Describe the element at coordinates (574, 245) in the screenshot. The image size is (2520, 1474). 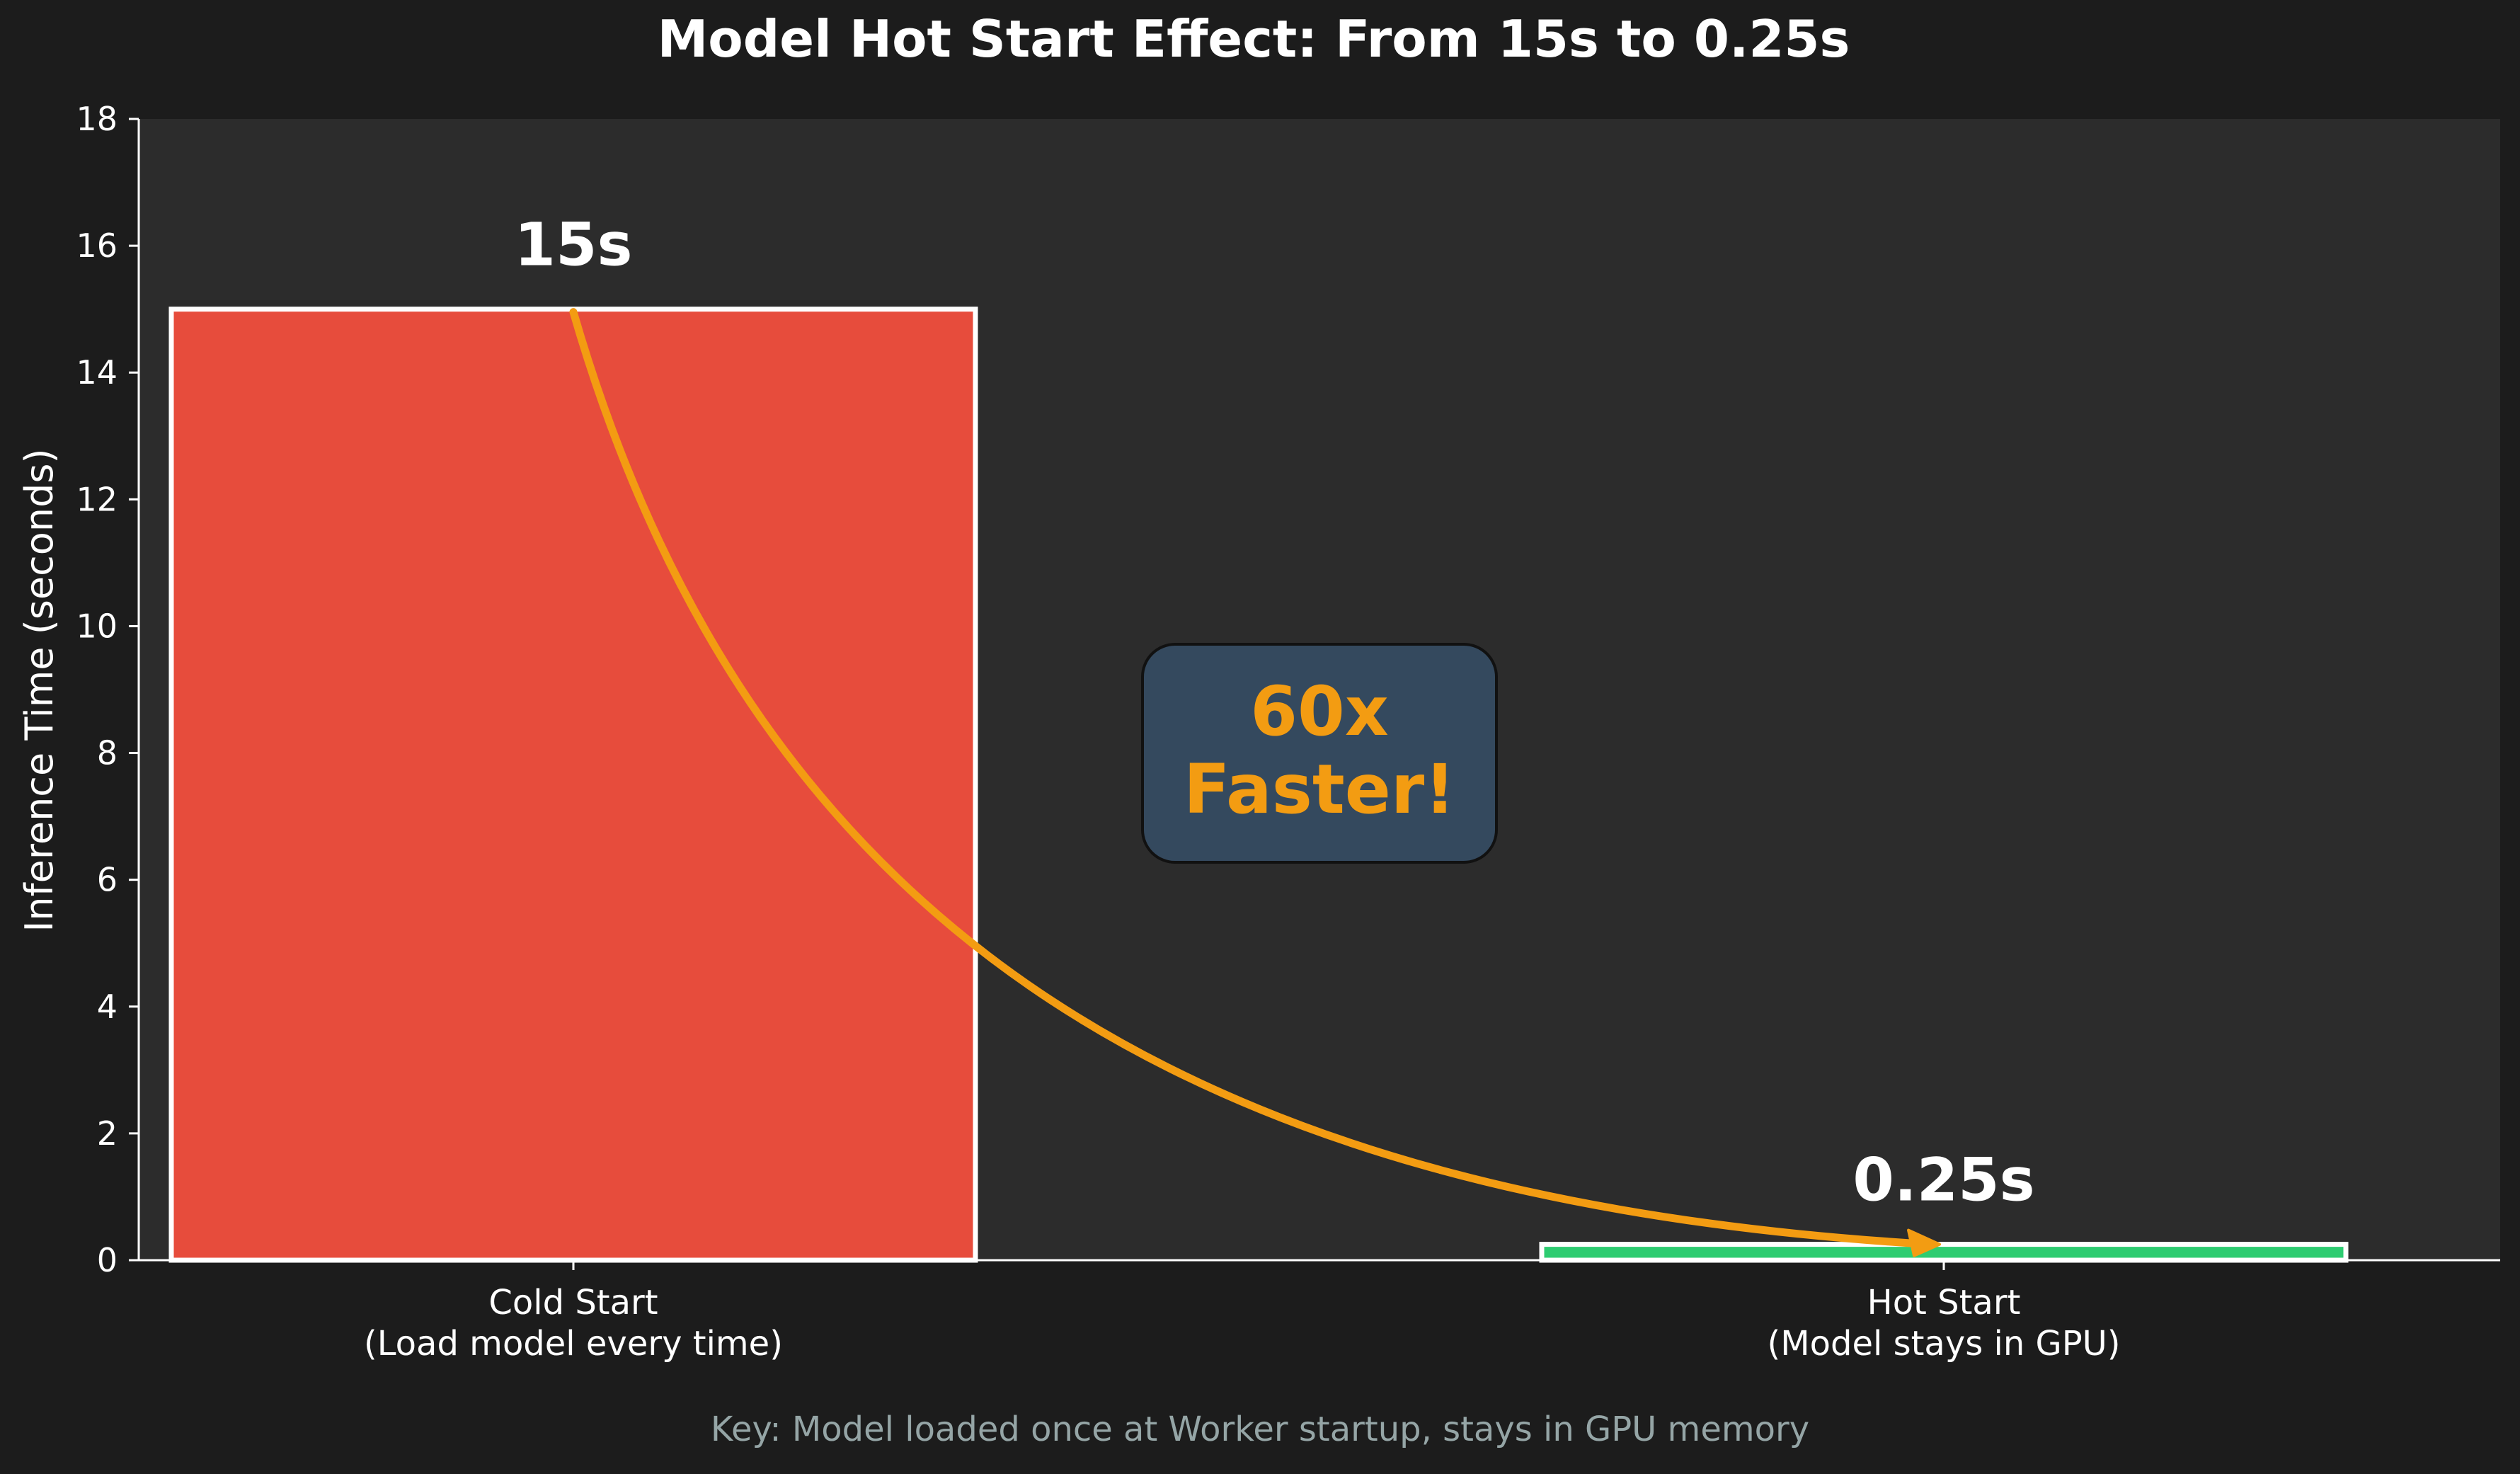
I see `value-label: 15s` at that location.